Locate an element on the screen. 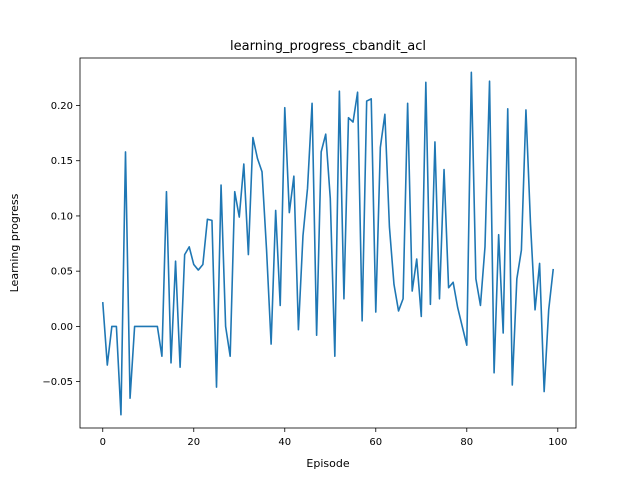  x-tick-label: 0 is located at coordinates (103, 442).